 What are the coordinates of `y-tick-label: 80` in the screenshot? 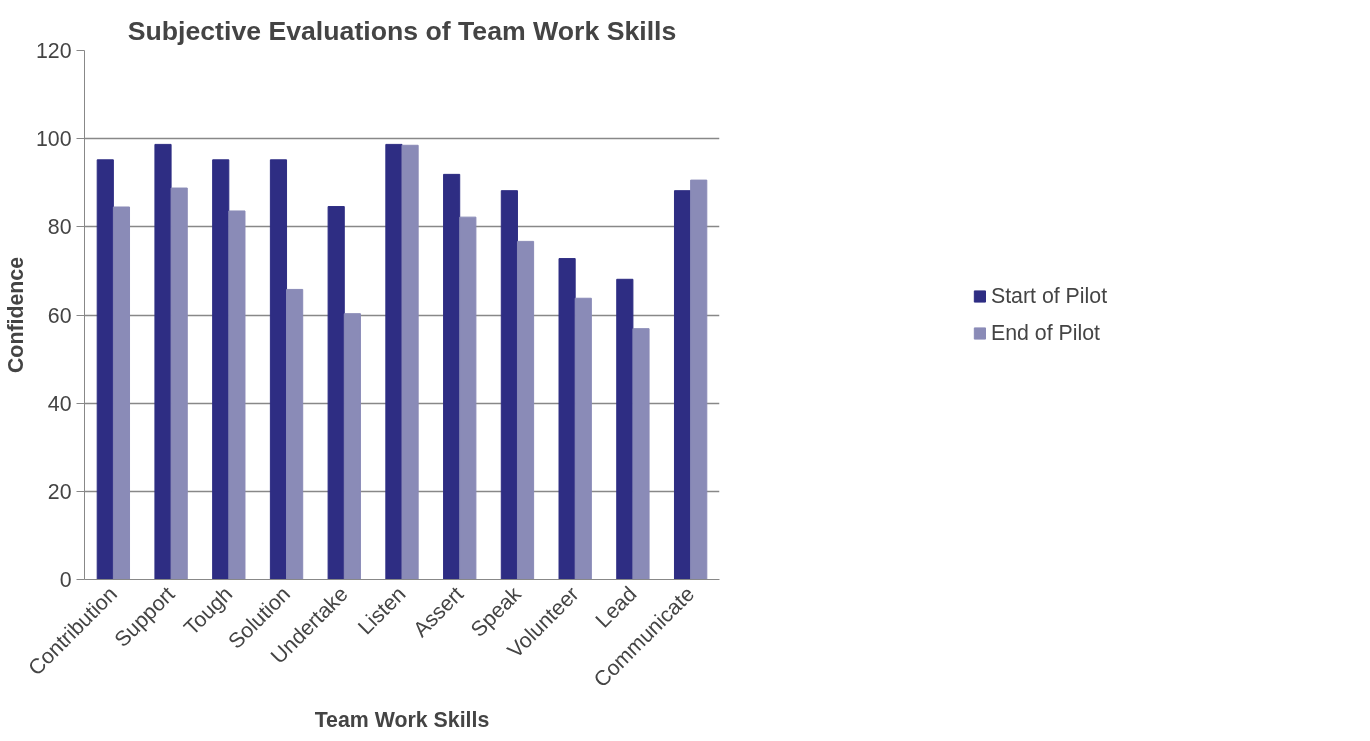 It's located at (59, 227).